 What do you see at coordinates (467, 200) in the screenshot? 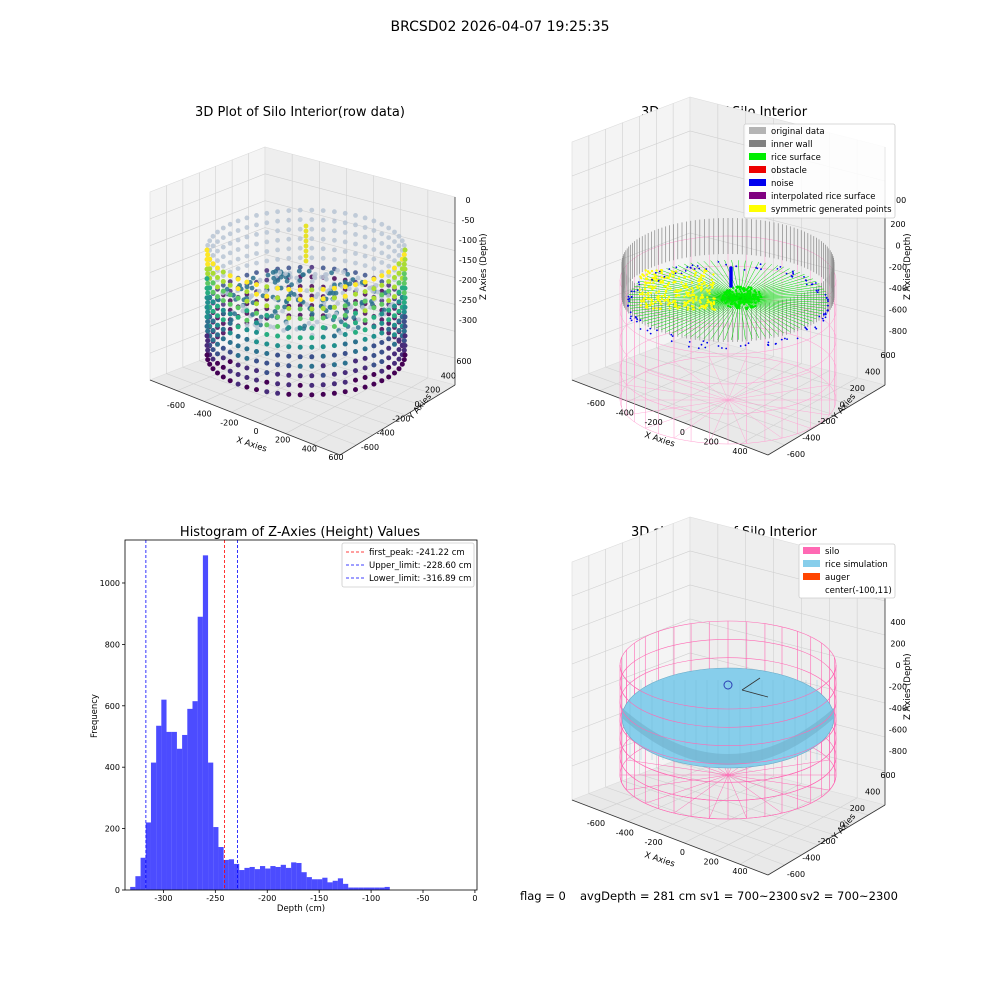
I see `tick-label: 0` at bounding box center [467, 200].